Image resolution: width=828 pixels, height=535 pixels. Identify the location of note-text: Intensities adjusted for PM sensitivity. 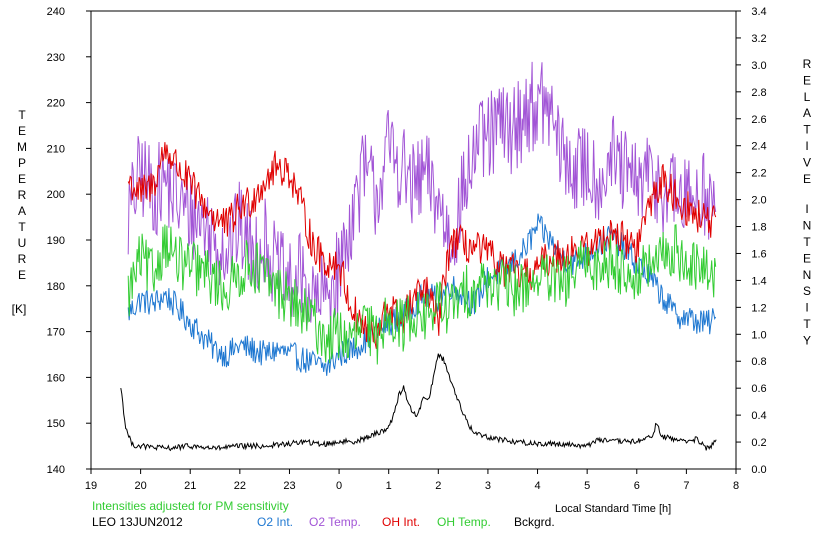
(190, 506).